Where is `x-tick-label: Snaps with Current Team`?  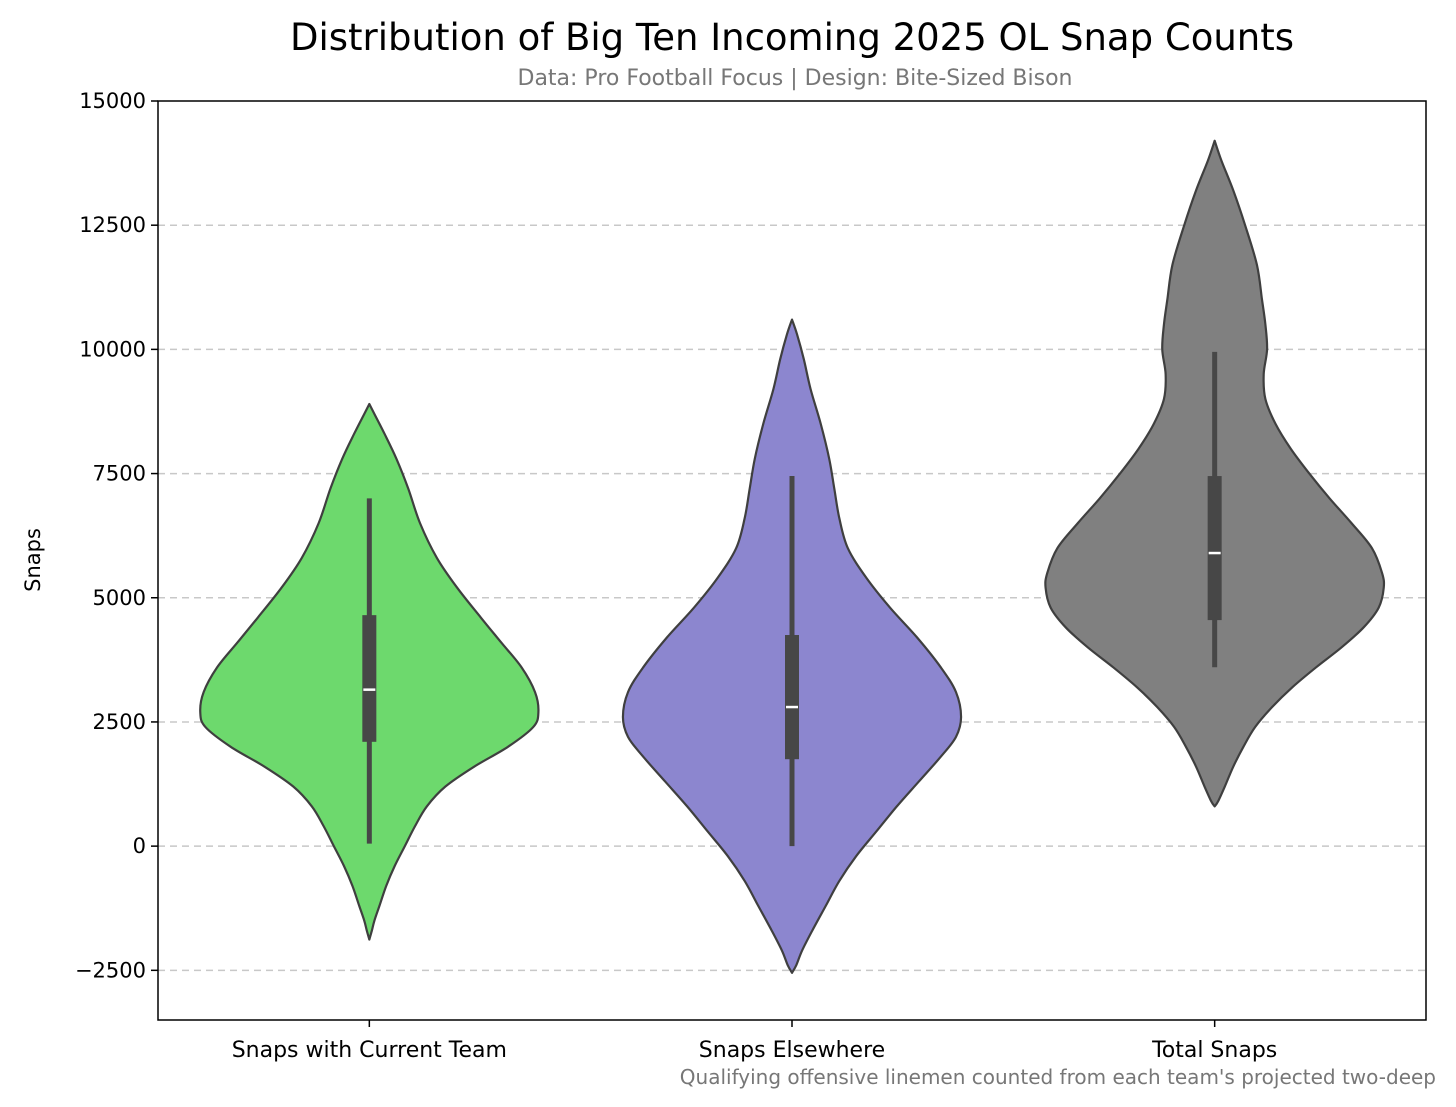
x-tick-label: Snaps with Current Team is located at coordinates (369, 1050).